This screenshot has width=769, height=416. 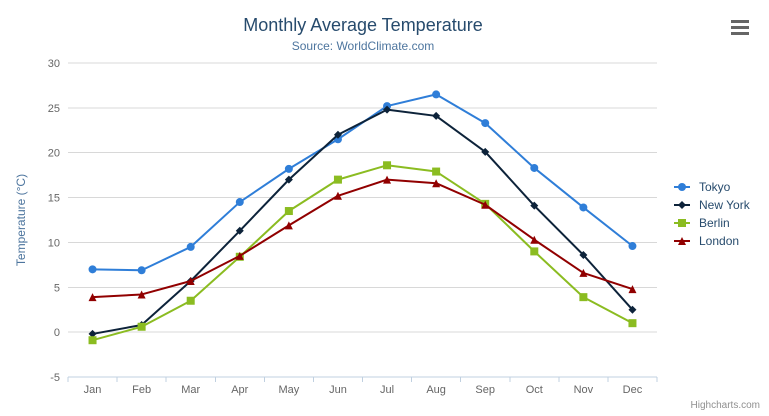 What do you see at coordinates (633, 390) in the screenshot?
I see `x-axis-label: Dec` at bounding box center [633, 390].